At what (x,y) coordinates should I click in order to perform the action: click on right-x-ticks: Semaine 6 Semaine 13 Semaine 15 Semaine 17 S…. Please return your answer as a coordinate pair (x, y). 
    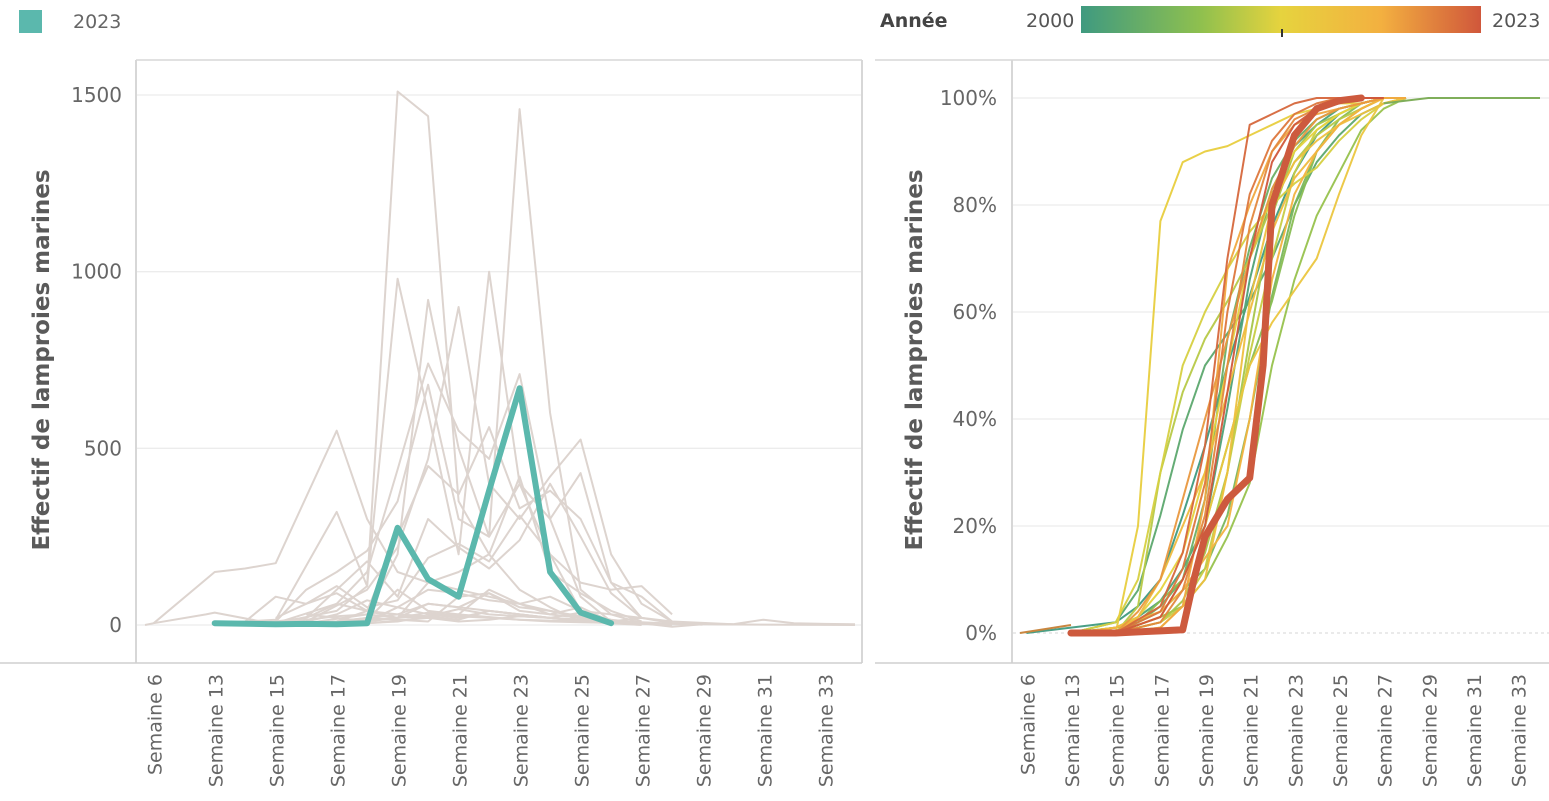
    Looking at the image, I should click on (1273, 730).